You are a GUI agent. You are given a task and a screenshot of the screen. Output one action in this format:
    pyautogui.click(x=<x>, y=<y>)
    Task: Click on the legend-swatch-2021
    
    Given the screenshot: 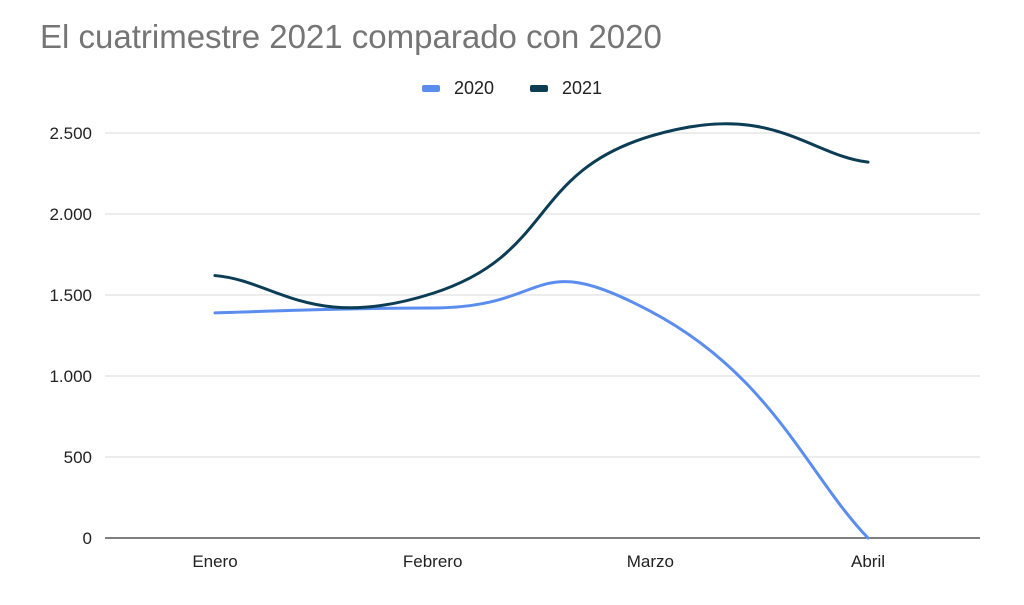 What is the action you would take?
    pyautogui.click(x=539, y=88)
    